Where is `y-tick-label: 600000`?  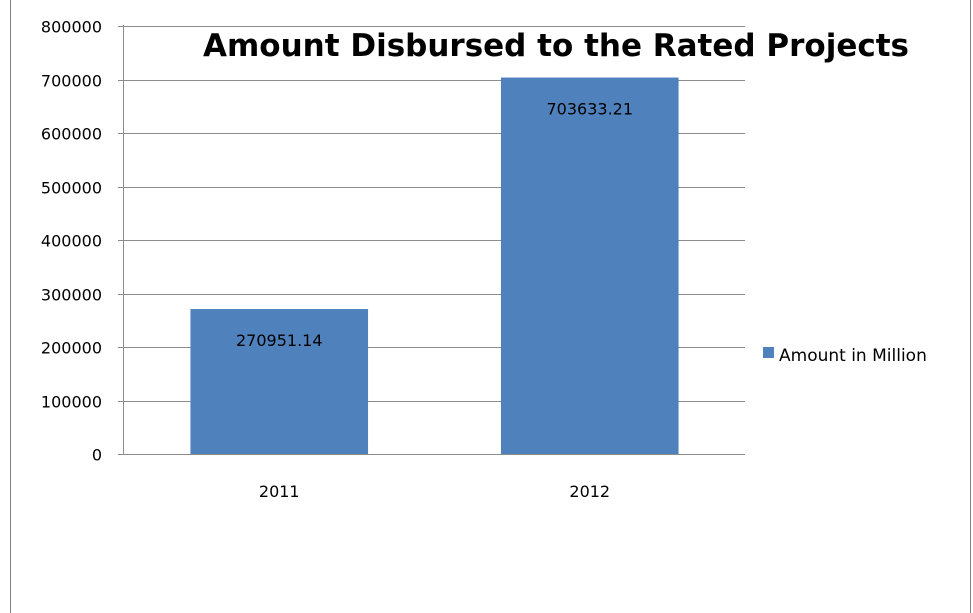 y-tick-label: 600000 is located at coordinates (71, 134).